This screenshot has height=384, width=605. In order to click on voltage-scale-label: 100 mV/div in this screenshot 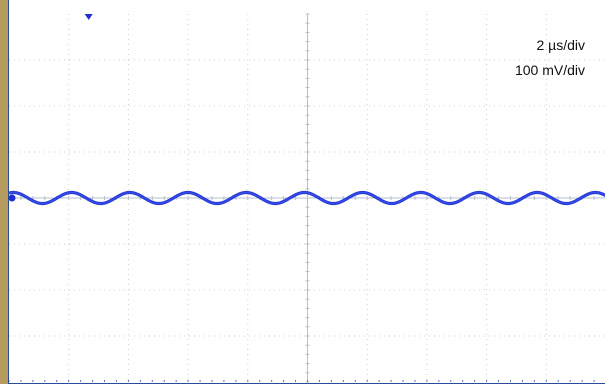, I will do `click(549, 70)`.